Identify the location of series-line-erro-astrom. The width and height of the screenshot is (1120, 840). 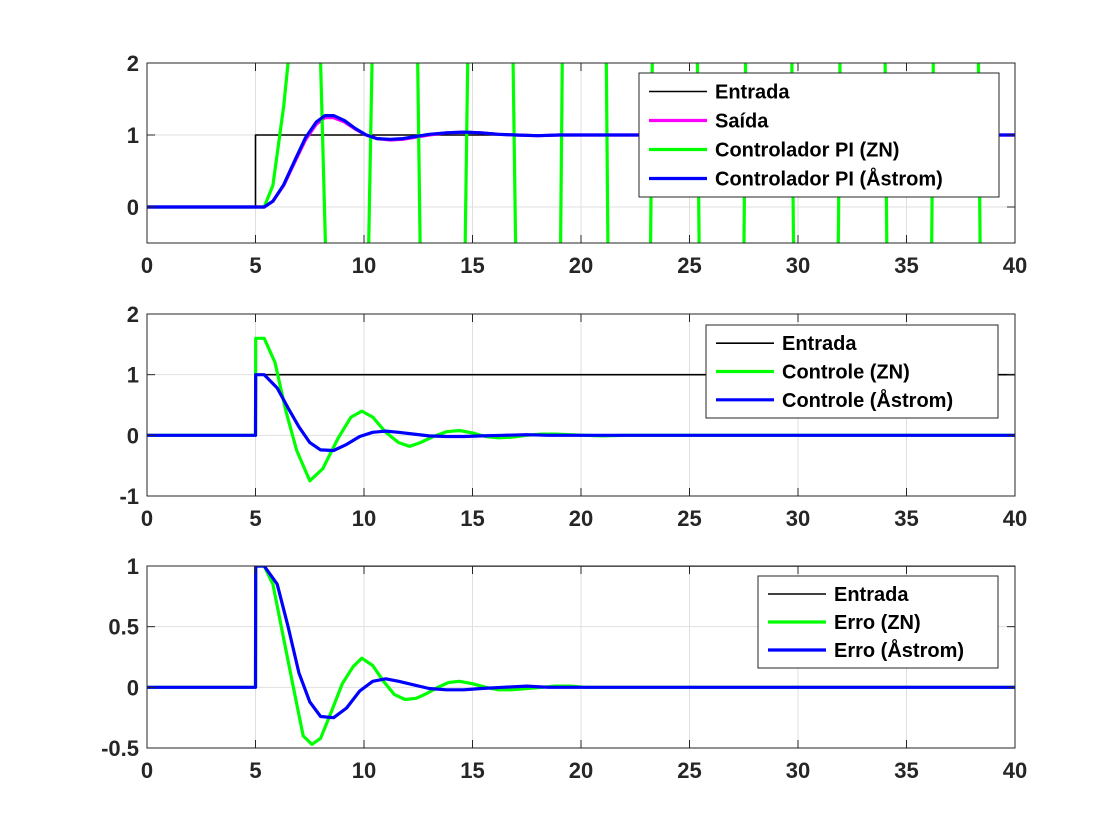
(581, 643).